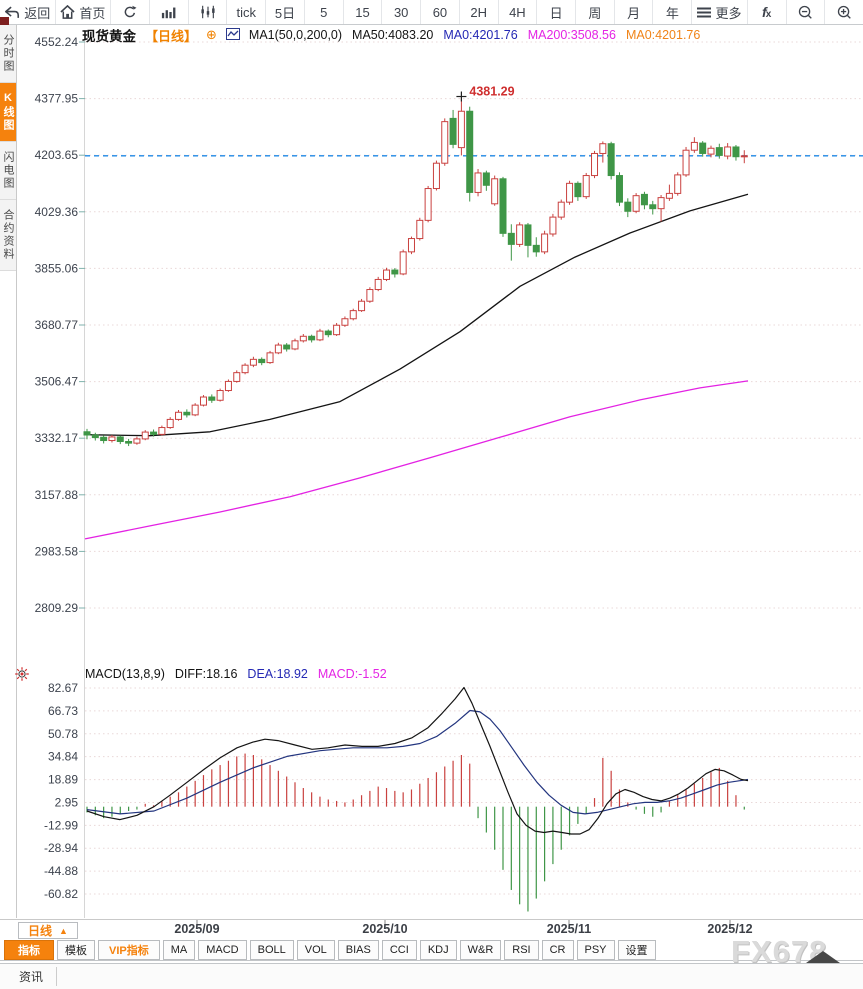  I want to click on svg-text: 4203.65, so click(57, 155).